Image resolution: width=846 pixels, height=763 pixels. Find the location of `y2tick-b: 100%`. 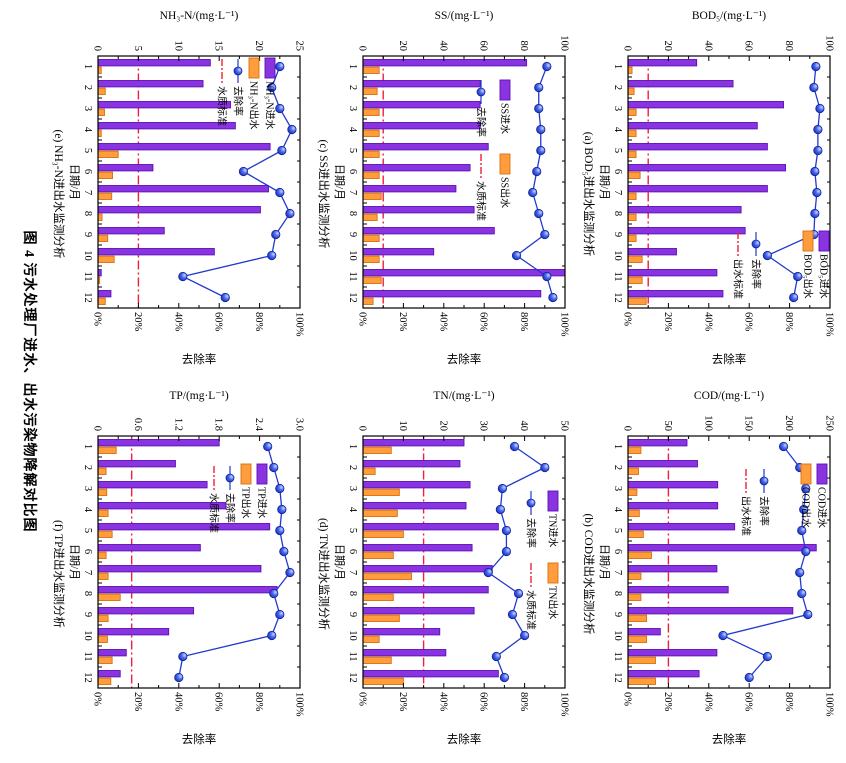

y2tick-b: 100% is located at coordinates (829, 704).